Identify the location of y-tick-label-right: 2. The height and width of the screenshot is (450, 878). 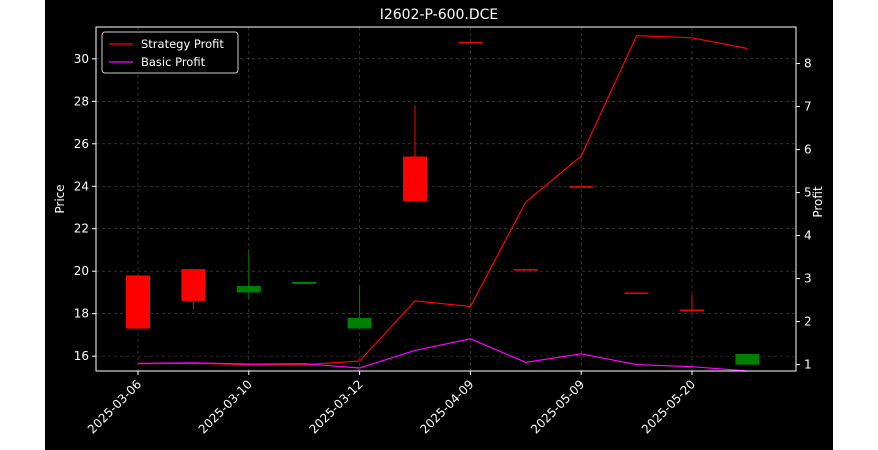
(808, 322).